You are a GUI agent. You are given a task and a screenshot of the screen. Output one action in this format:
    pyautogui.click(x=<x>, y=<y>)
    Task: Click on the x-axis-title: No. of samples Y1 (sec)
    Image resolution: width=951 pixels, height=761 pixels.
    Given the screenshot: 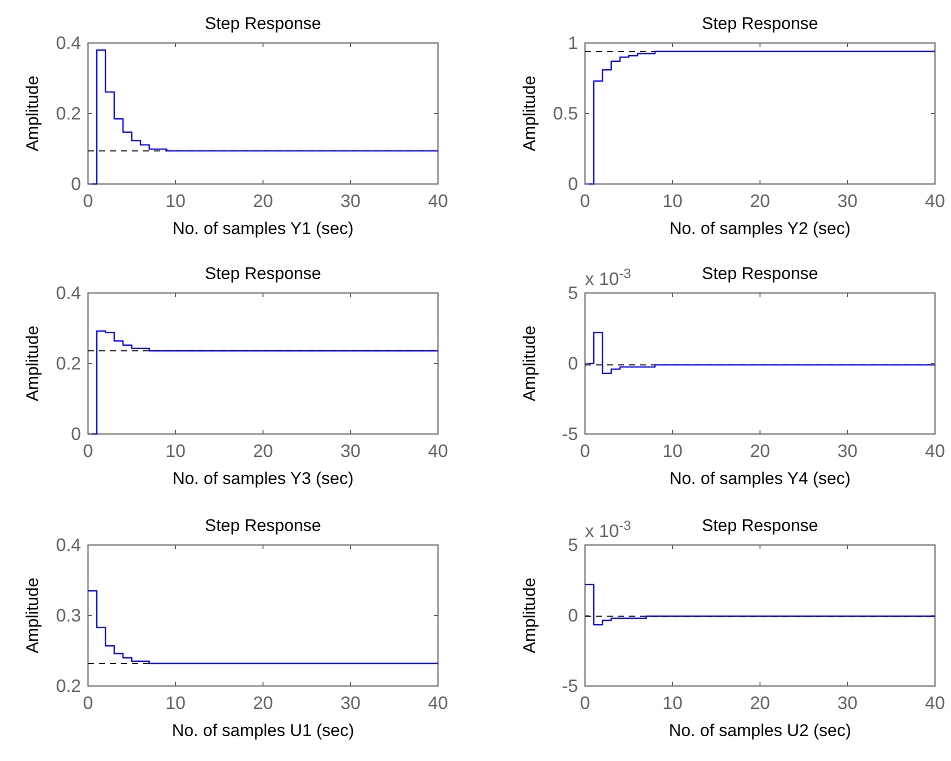 What is the action you would take?
    pyautogui.click(x=263, y=228)
    